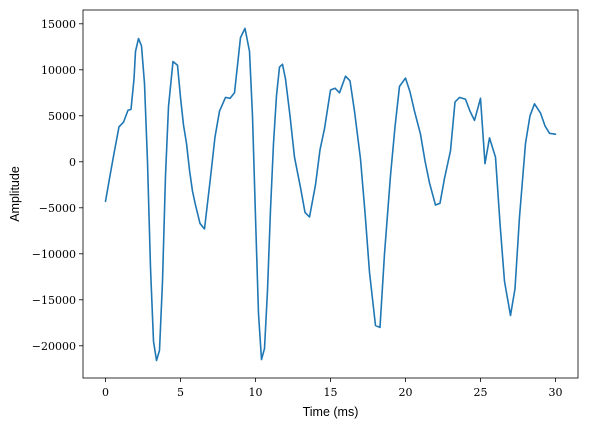 This screenshot has width=589, height=430. Describe the element at coordinates (57, 208) in the screenshot. I see `y-tick-label: −5000` at that location.